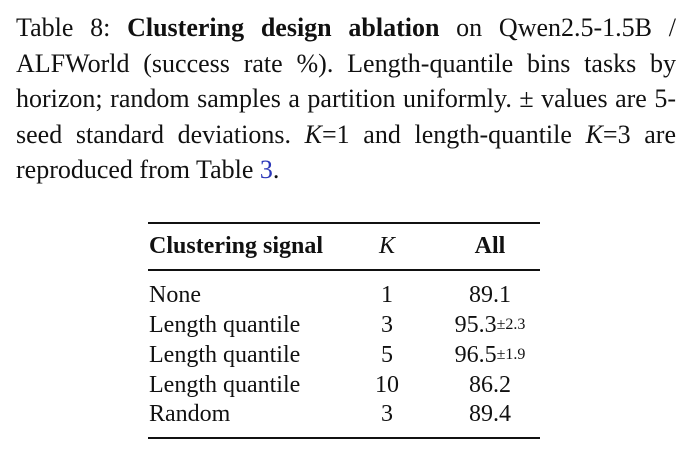 The image size is (692, 458). I want to click on cell-text: None, so click(175, 295).